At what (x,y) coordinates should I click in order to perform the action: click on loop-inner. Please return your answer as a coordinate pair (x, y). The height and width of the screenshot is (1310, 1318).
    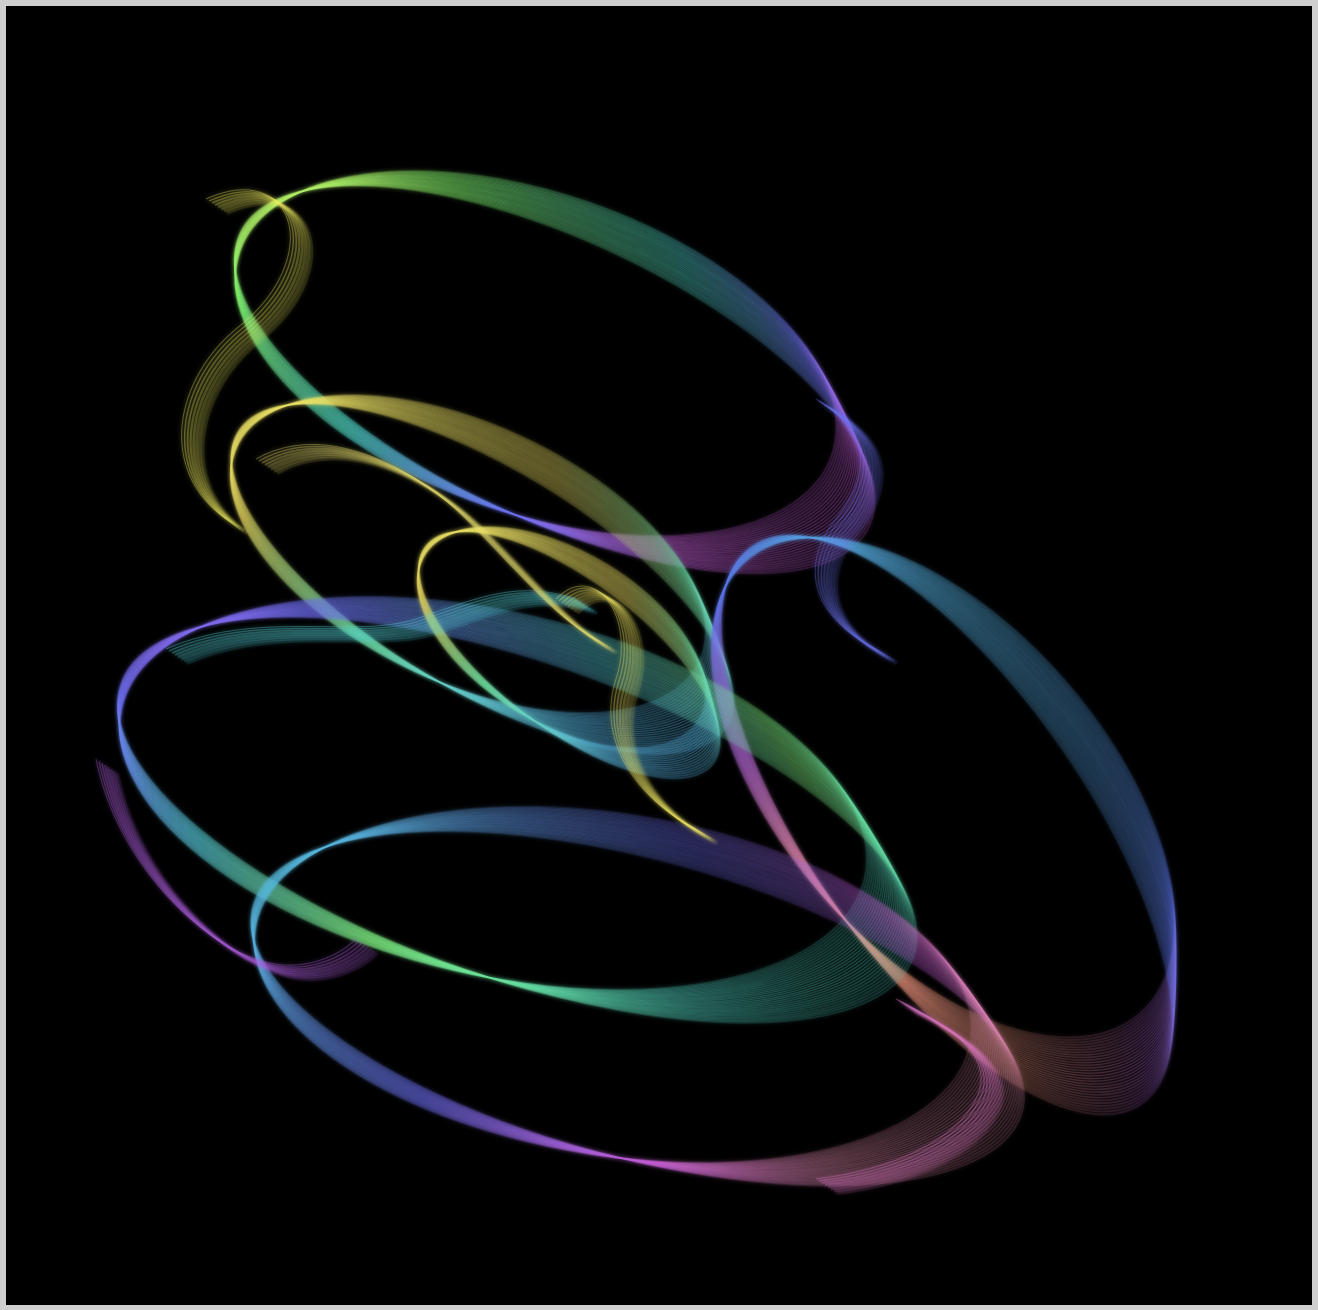
    Looking at the image, I should click on (568, 653).